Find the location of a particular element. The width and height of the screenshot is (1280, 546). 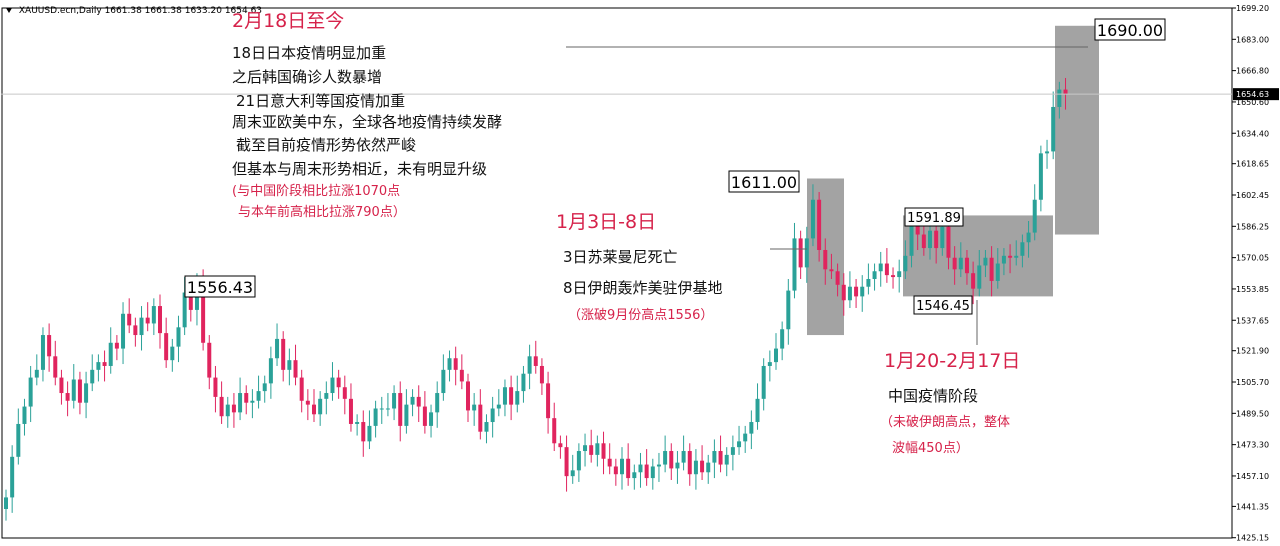

y-tick-label: 1505.70 is located at coordinates (1252, 382).